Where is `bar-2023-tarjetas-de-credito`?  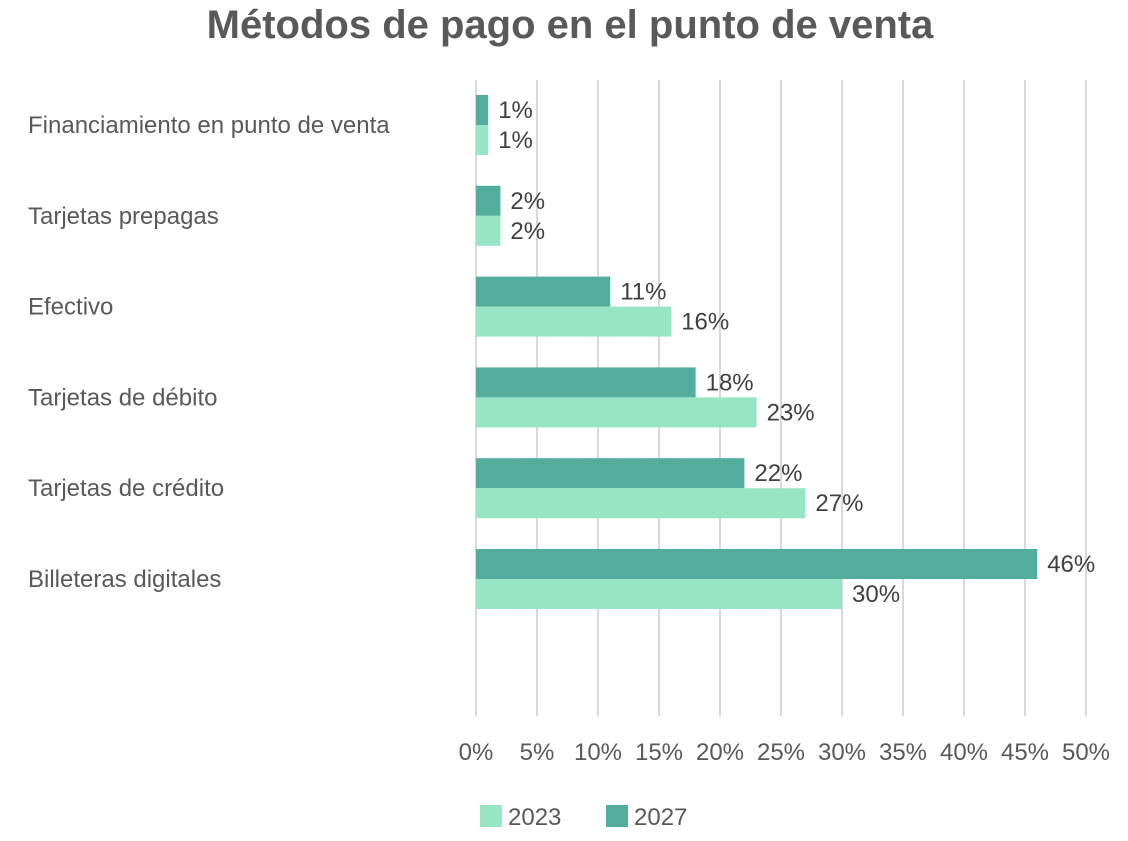 bar-2023-tarjetas-de-credito is located at coordinates (641, 503).